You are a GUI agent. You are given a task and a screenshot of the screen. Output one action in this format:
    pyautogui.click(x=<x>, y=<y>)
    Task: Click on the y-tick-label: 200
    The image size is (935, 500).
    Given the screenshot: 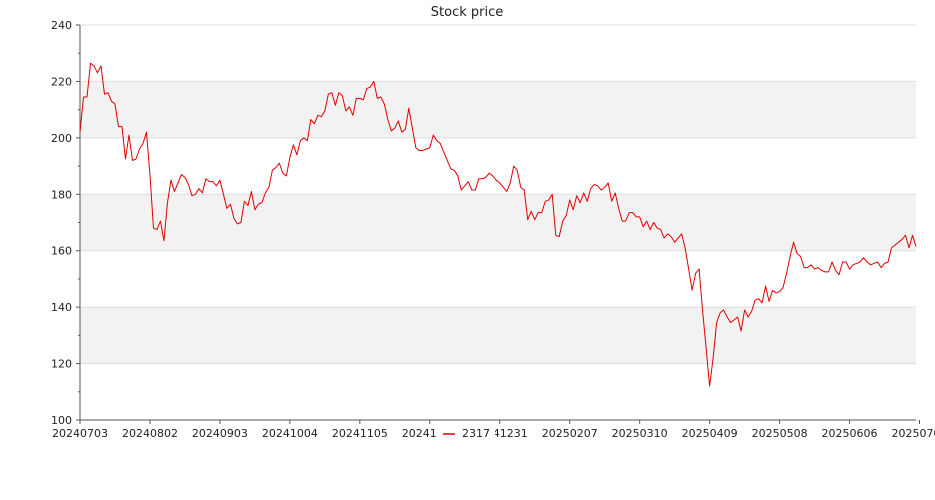 What is the action you would take?
    pyautogui.click(x=61, y=138)
    